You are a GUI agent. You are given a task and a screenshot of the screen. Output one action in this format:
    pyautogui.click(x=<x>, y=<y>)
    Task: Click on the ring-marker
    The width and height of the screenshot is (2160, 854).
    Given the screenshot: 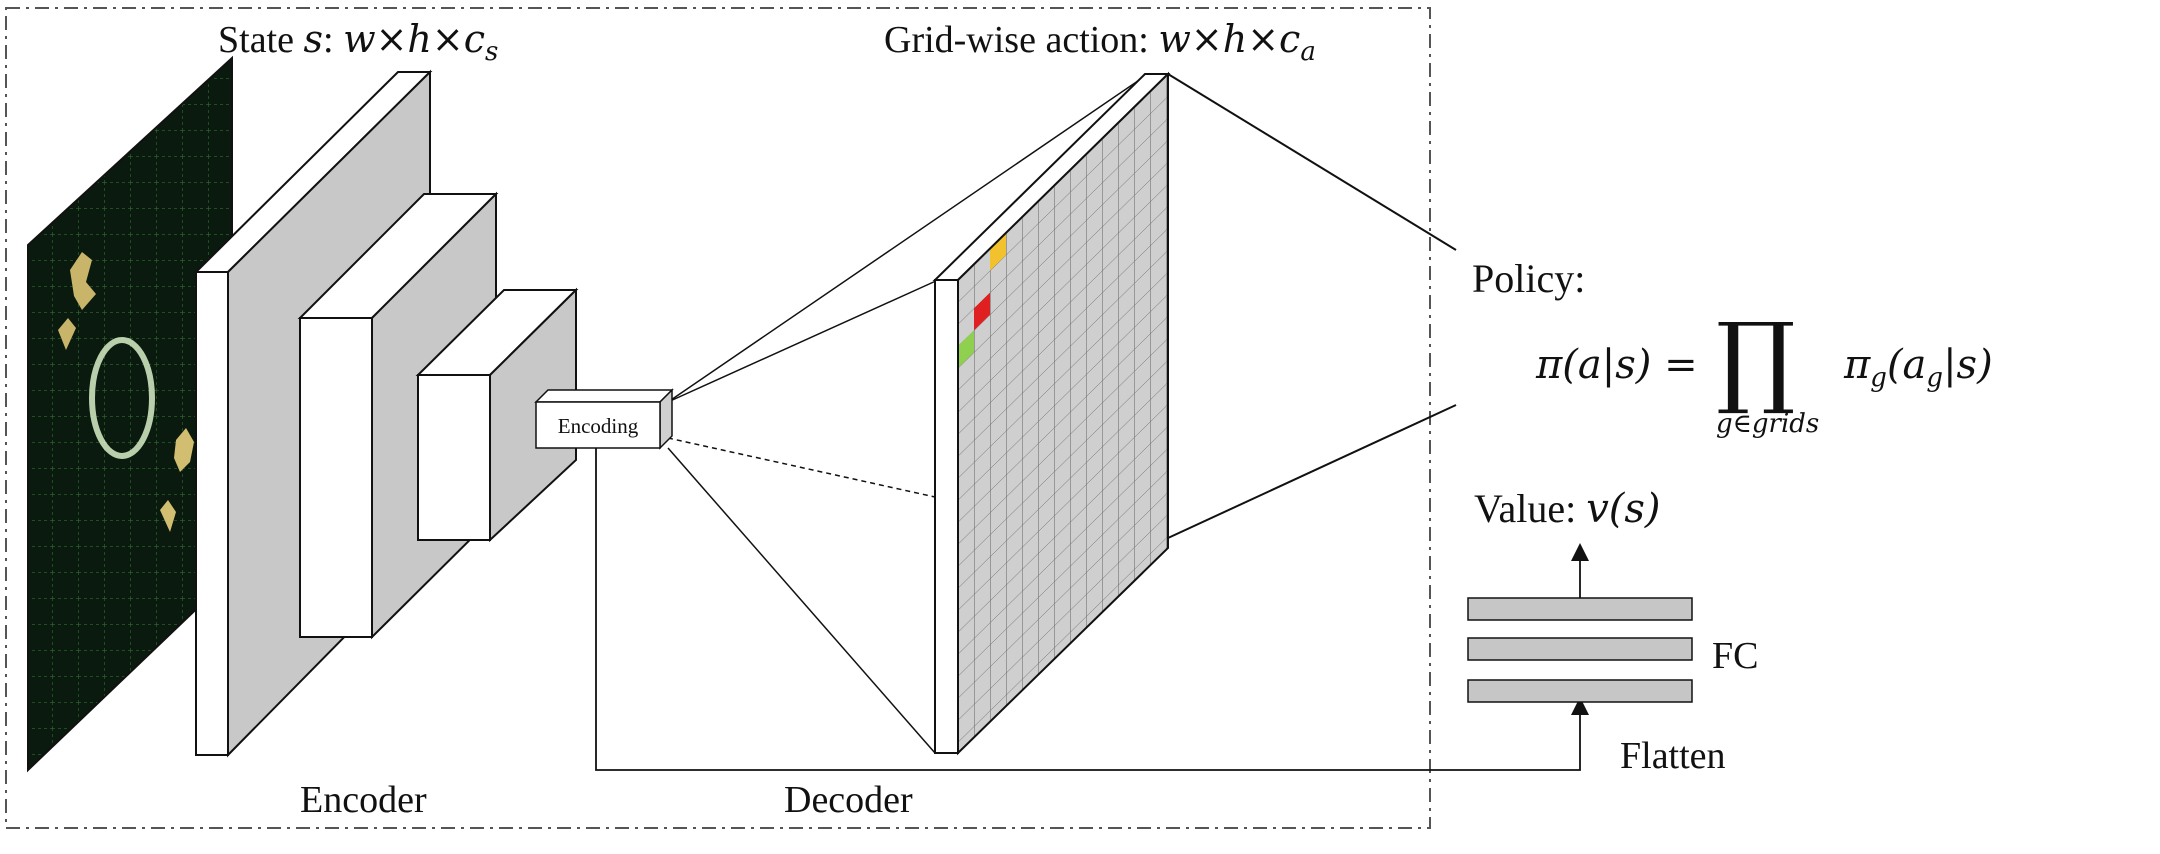 What is the action you would take?
    pyautogui.click(x=122, y=398)
    